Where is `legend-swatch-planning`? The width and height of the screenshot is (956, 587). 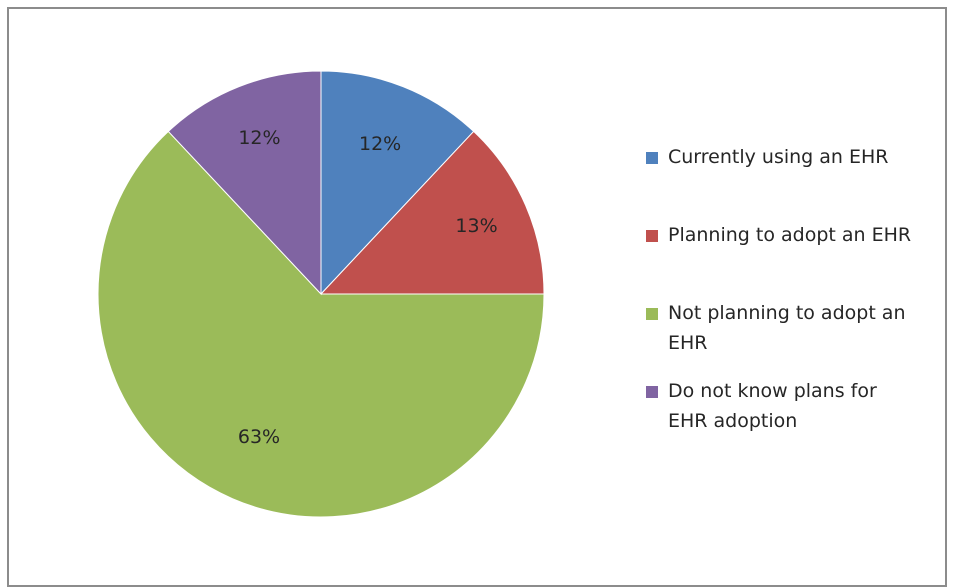
legend-swatch-planning is located at coordinates (652, 236).